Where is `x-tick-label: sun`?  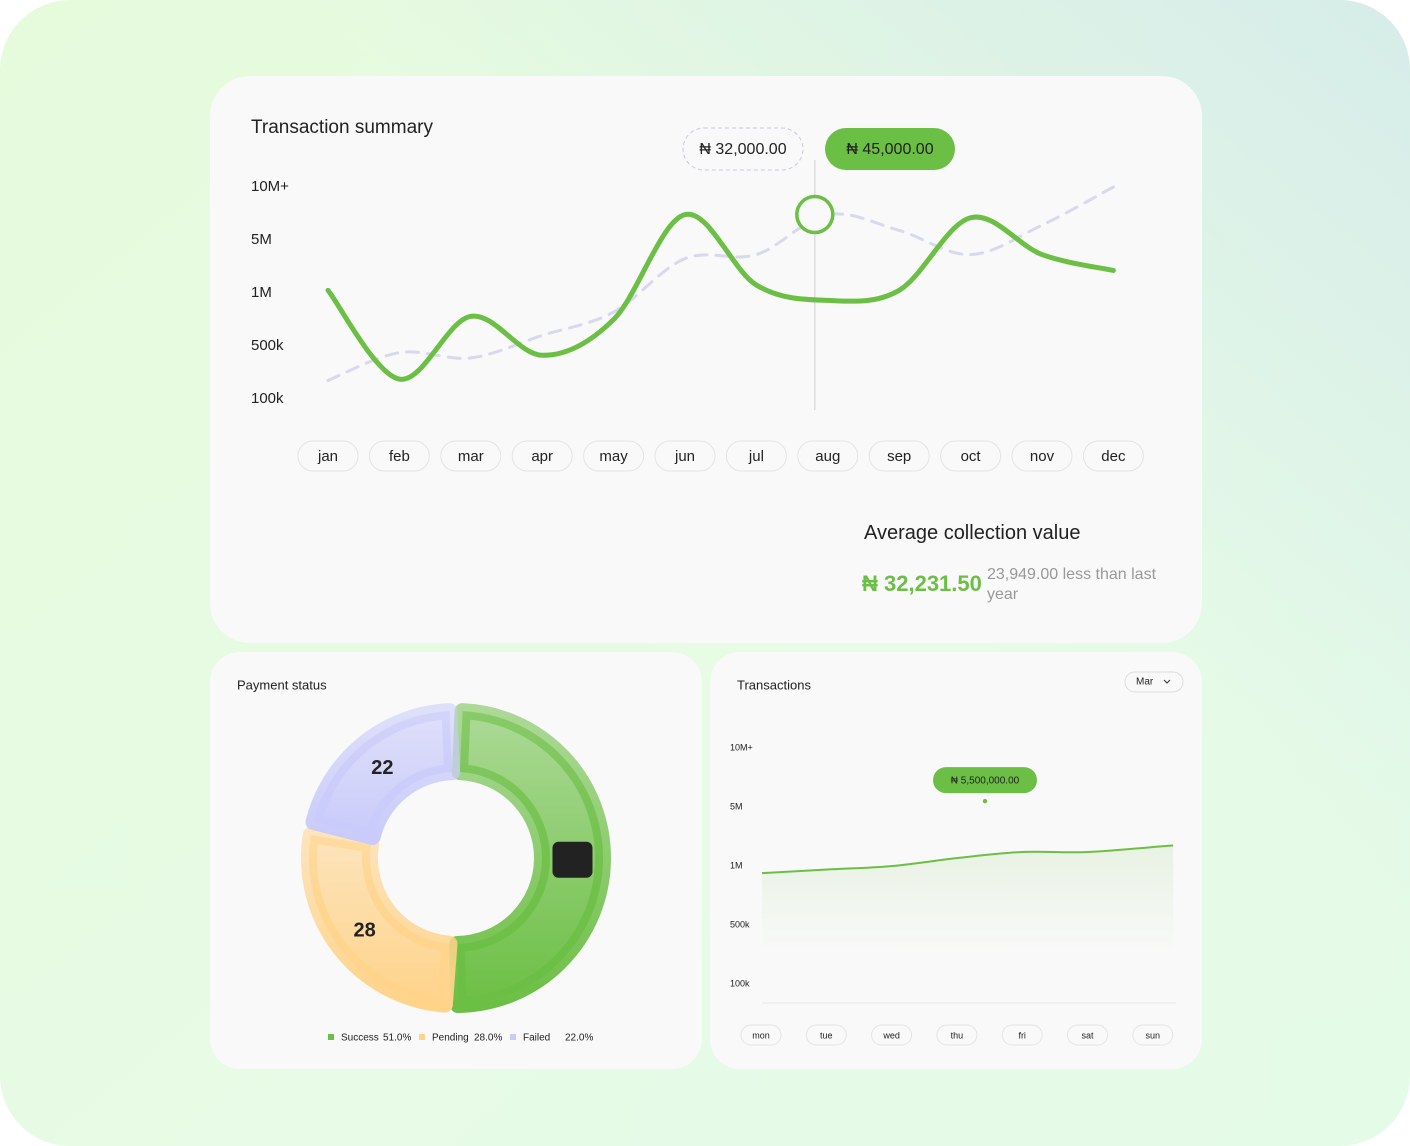 x-tick-label: sun is located at coordinates (1153, 1035).